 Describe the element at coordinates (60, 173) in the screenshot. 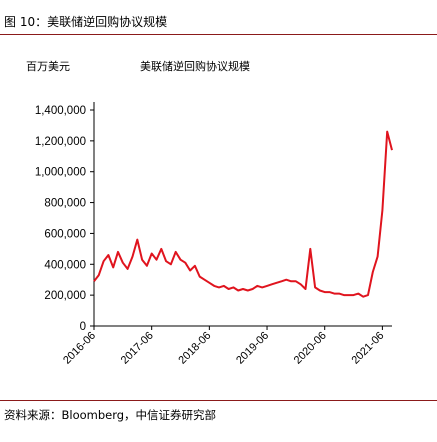

I see `y-tick-label: 1,000,000` at that location.